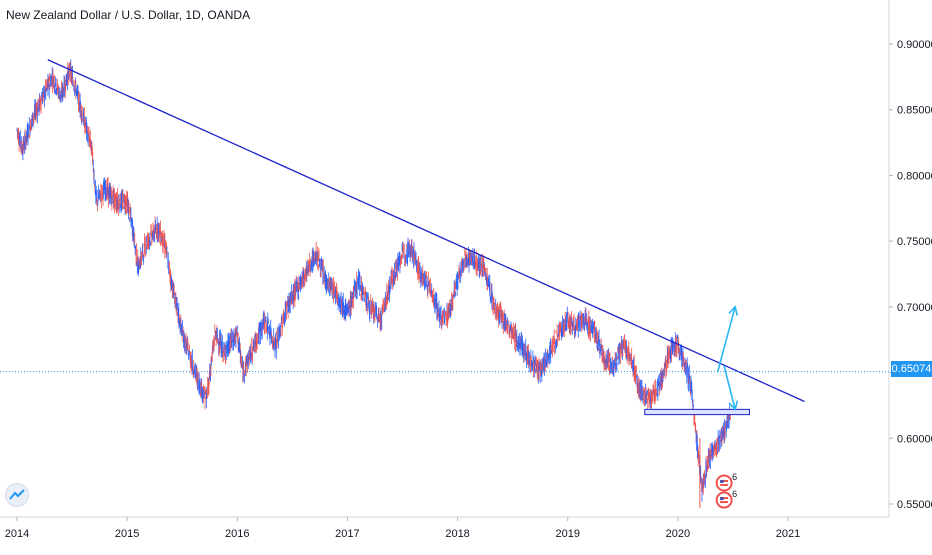 This screenshot has height=555, width=932. Describe the element at coordinates (914, 45) in the screenshot. I see `y-tick-label: 0.90000` at that location.